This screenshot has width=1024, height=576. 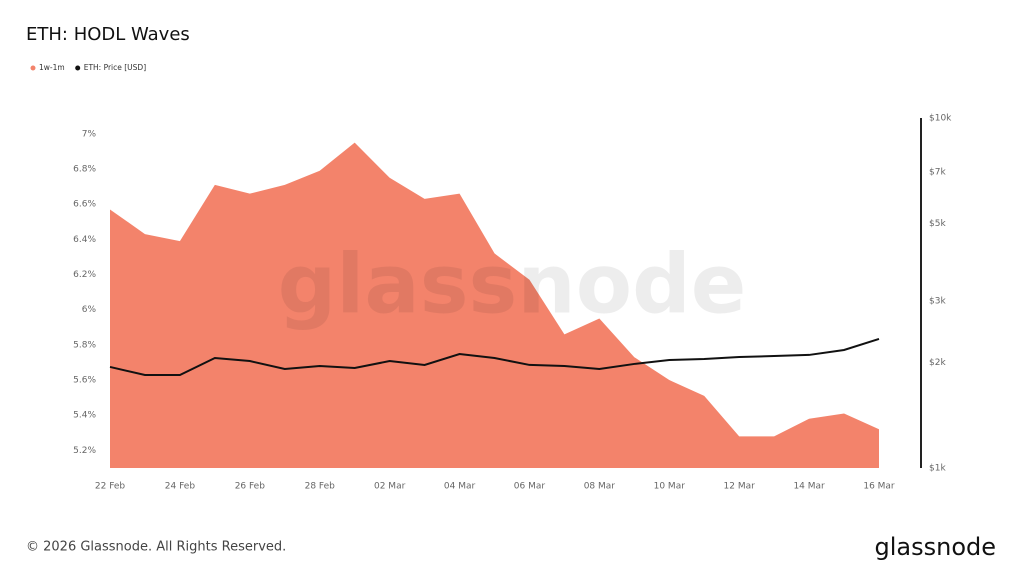 I want to click on legend-label: ETH: Price [USD], so click(x=115, y=67).